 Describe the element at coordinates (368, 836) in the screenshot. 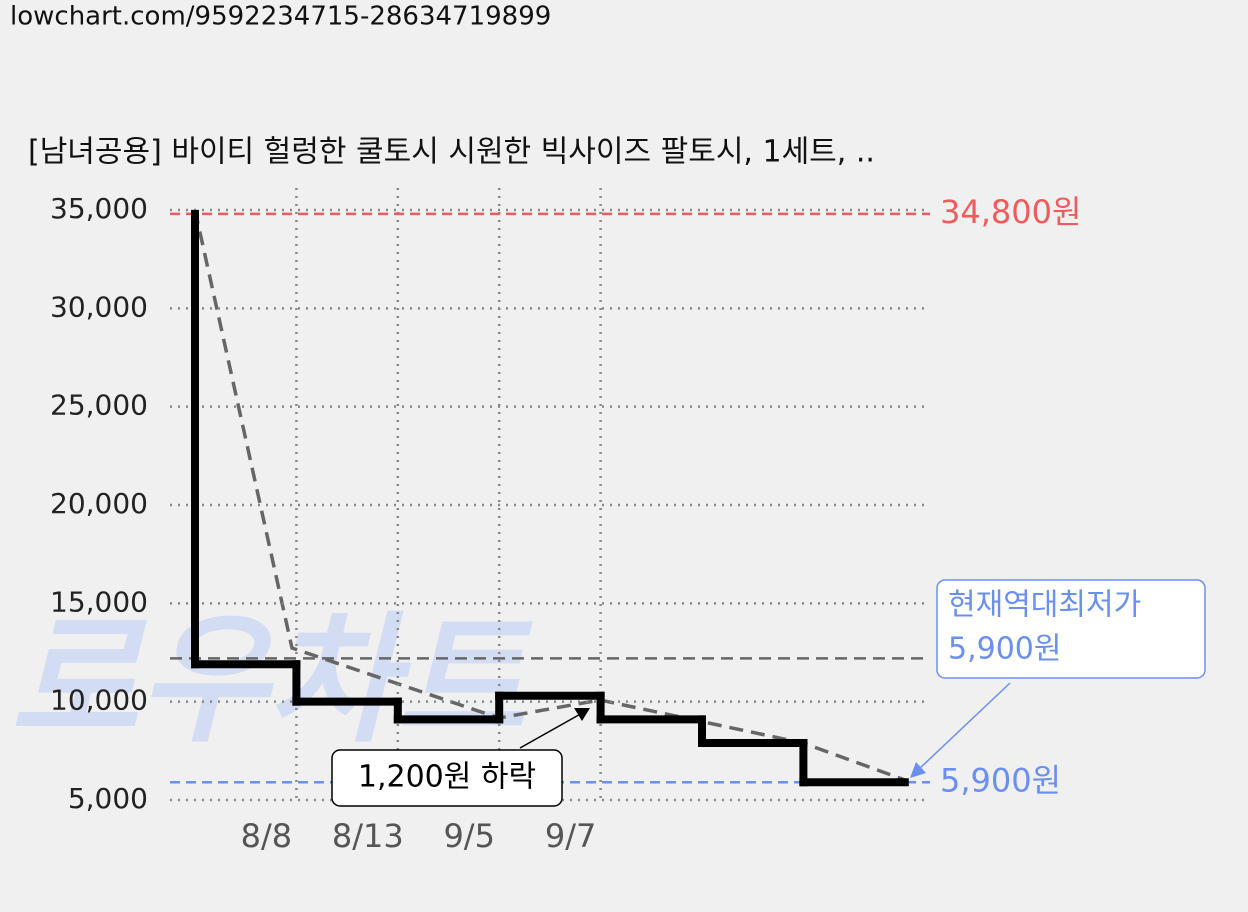

I see `x-tick-label: 8/13` at that location.